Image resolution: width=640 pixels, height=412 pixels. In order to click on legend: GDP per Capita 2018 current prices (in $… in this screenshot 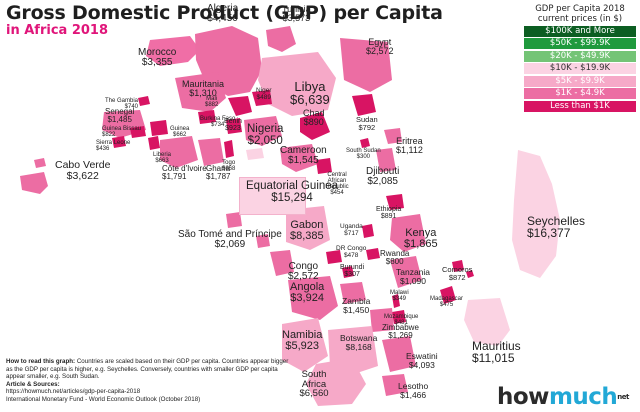, I will do `click(580, 58)`.